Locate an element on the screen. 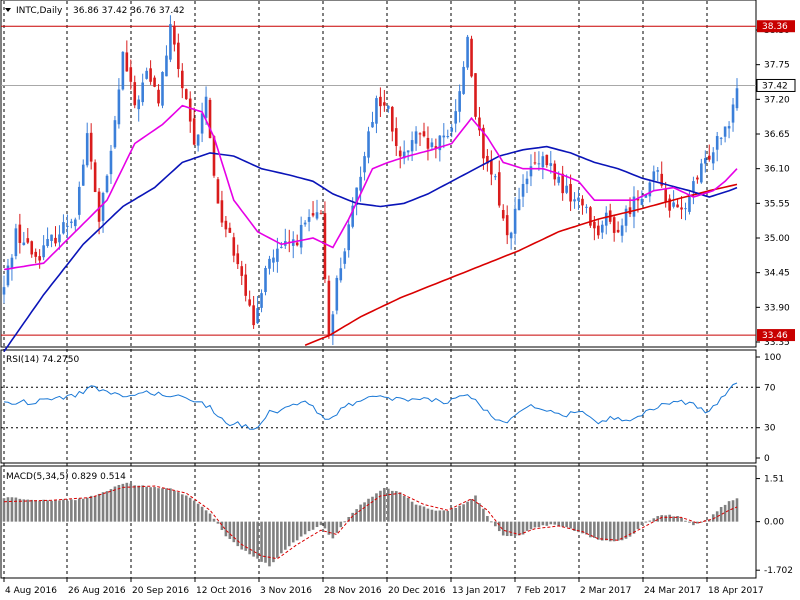 The width and height of the screenshot is (800, 600). date-label: 20 Sep 2016 is located at coordinates (160, 591).